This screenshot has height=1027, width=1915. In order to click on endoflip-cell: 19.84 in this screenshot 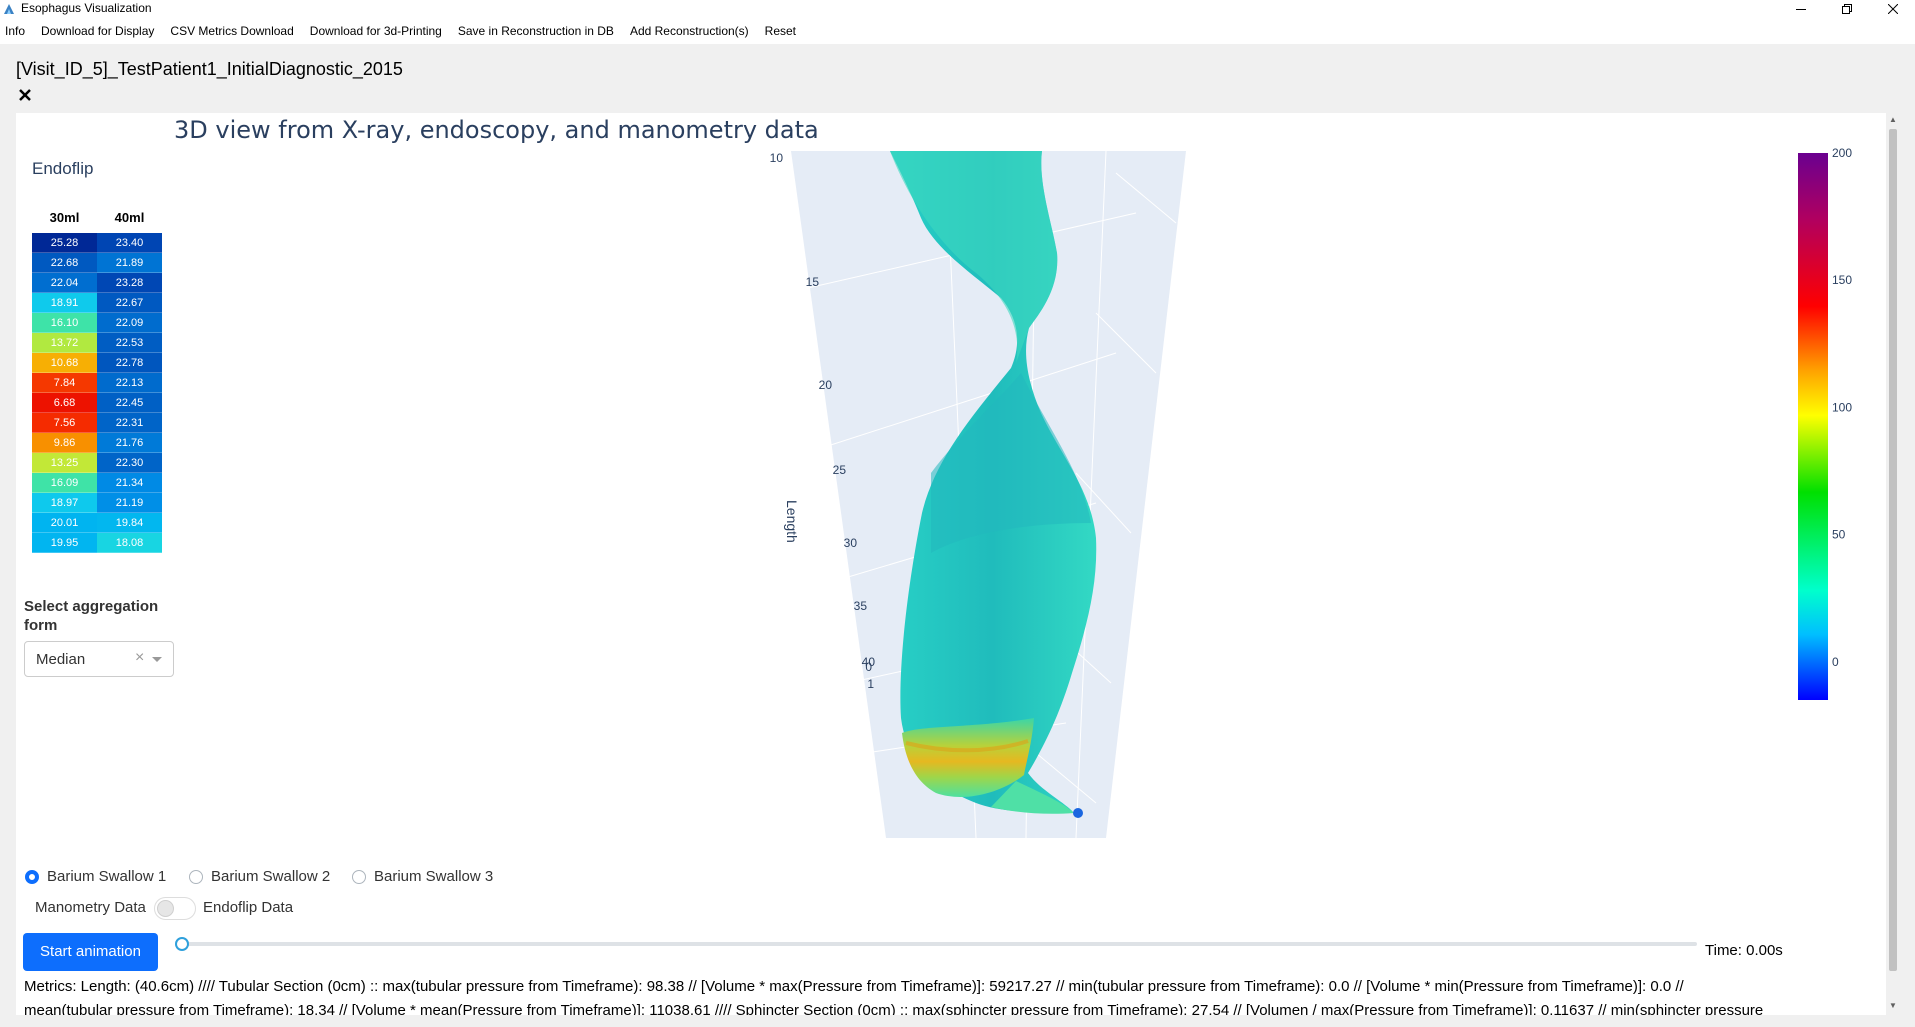, I will do `click(129, 523)`.